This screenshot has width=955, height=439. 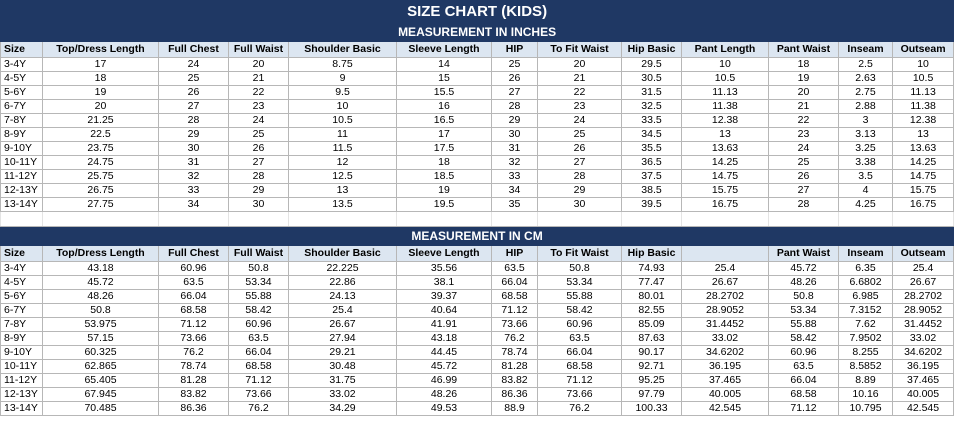 What do you see at coordinates (923, 253) in the screenshot?
I see `column-header: Outseam` at bounding box center [923, 253].